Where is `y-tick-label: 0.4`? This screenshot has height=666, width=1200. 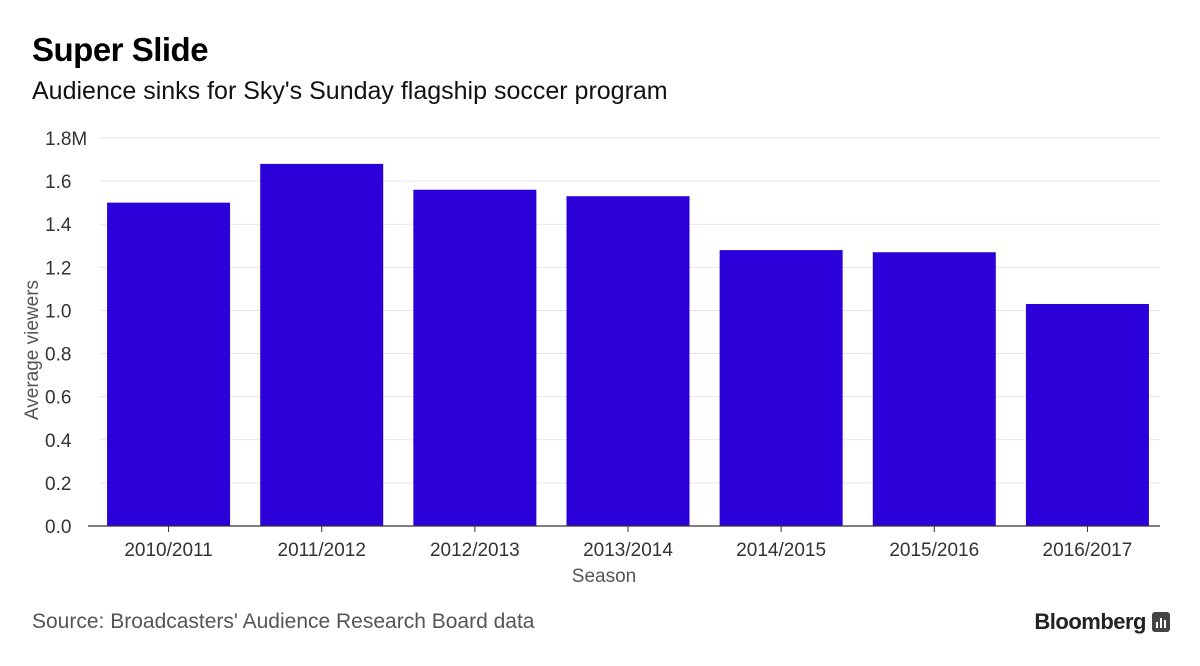 y-tick-label: 0.4 is located at coordinates (58, 441).